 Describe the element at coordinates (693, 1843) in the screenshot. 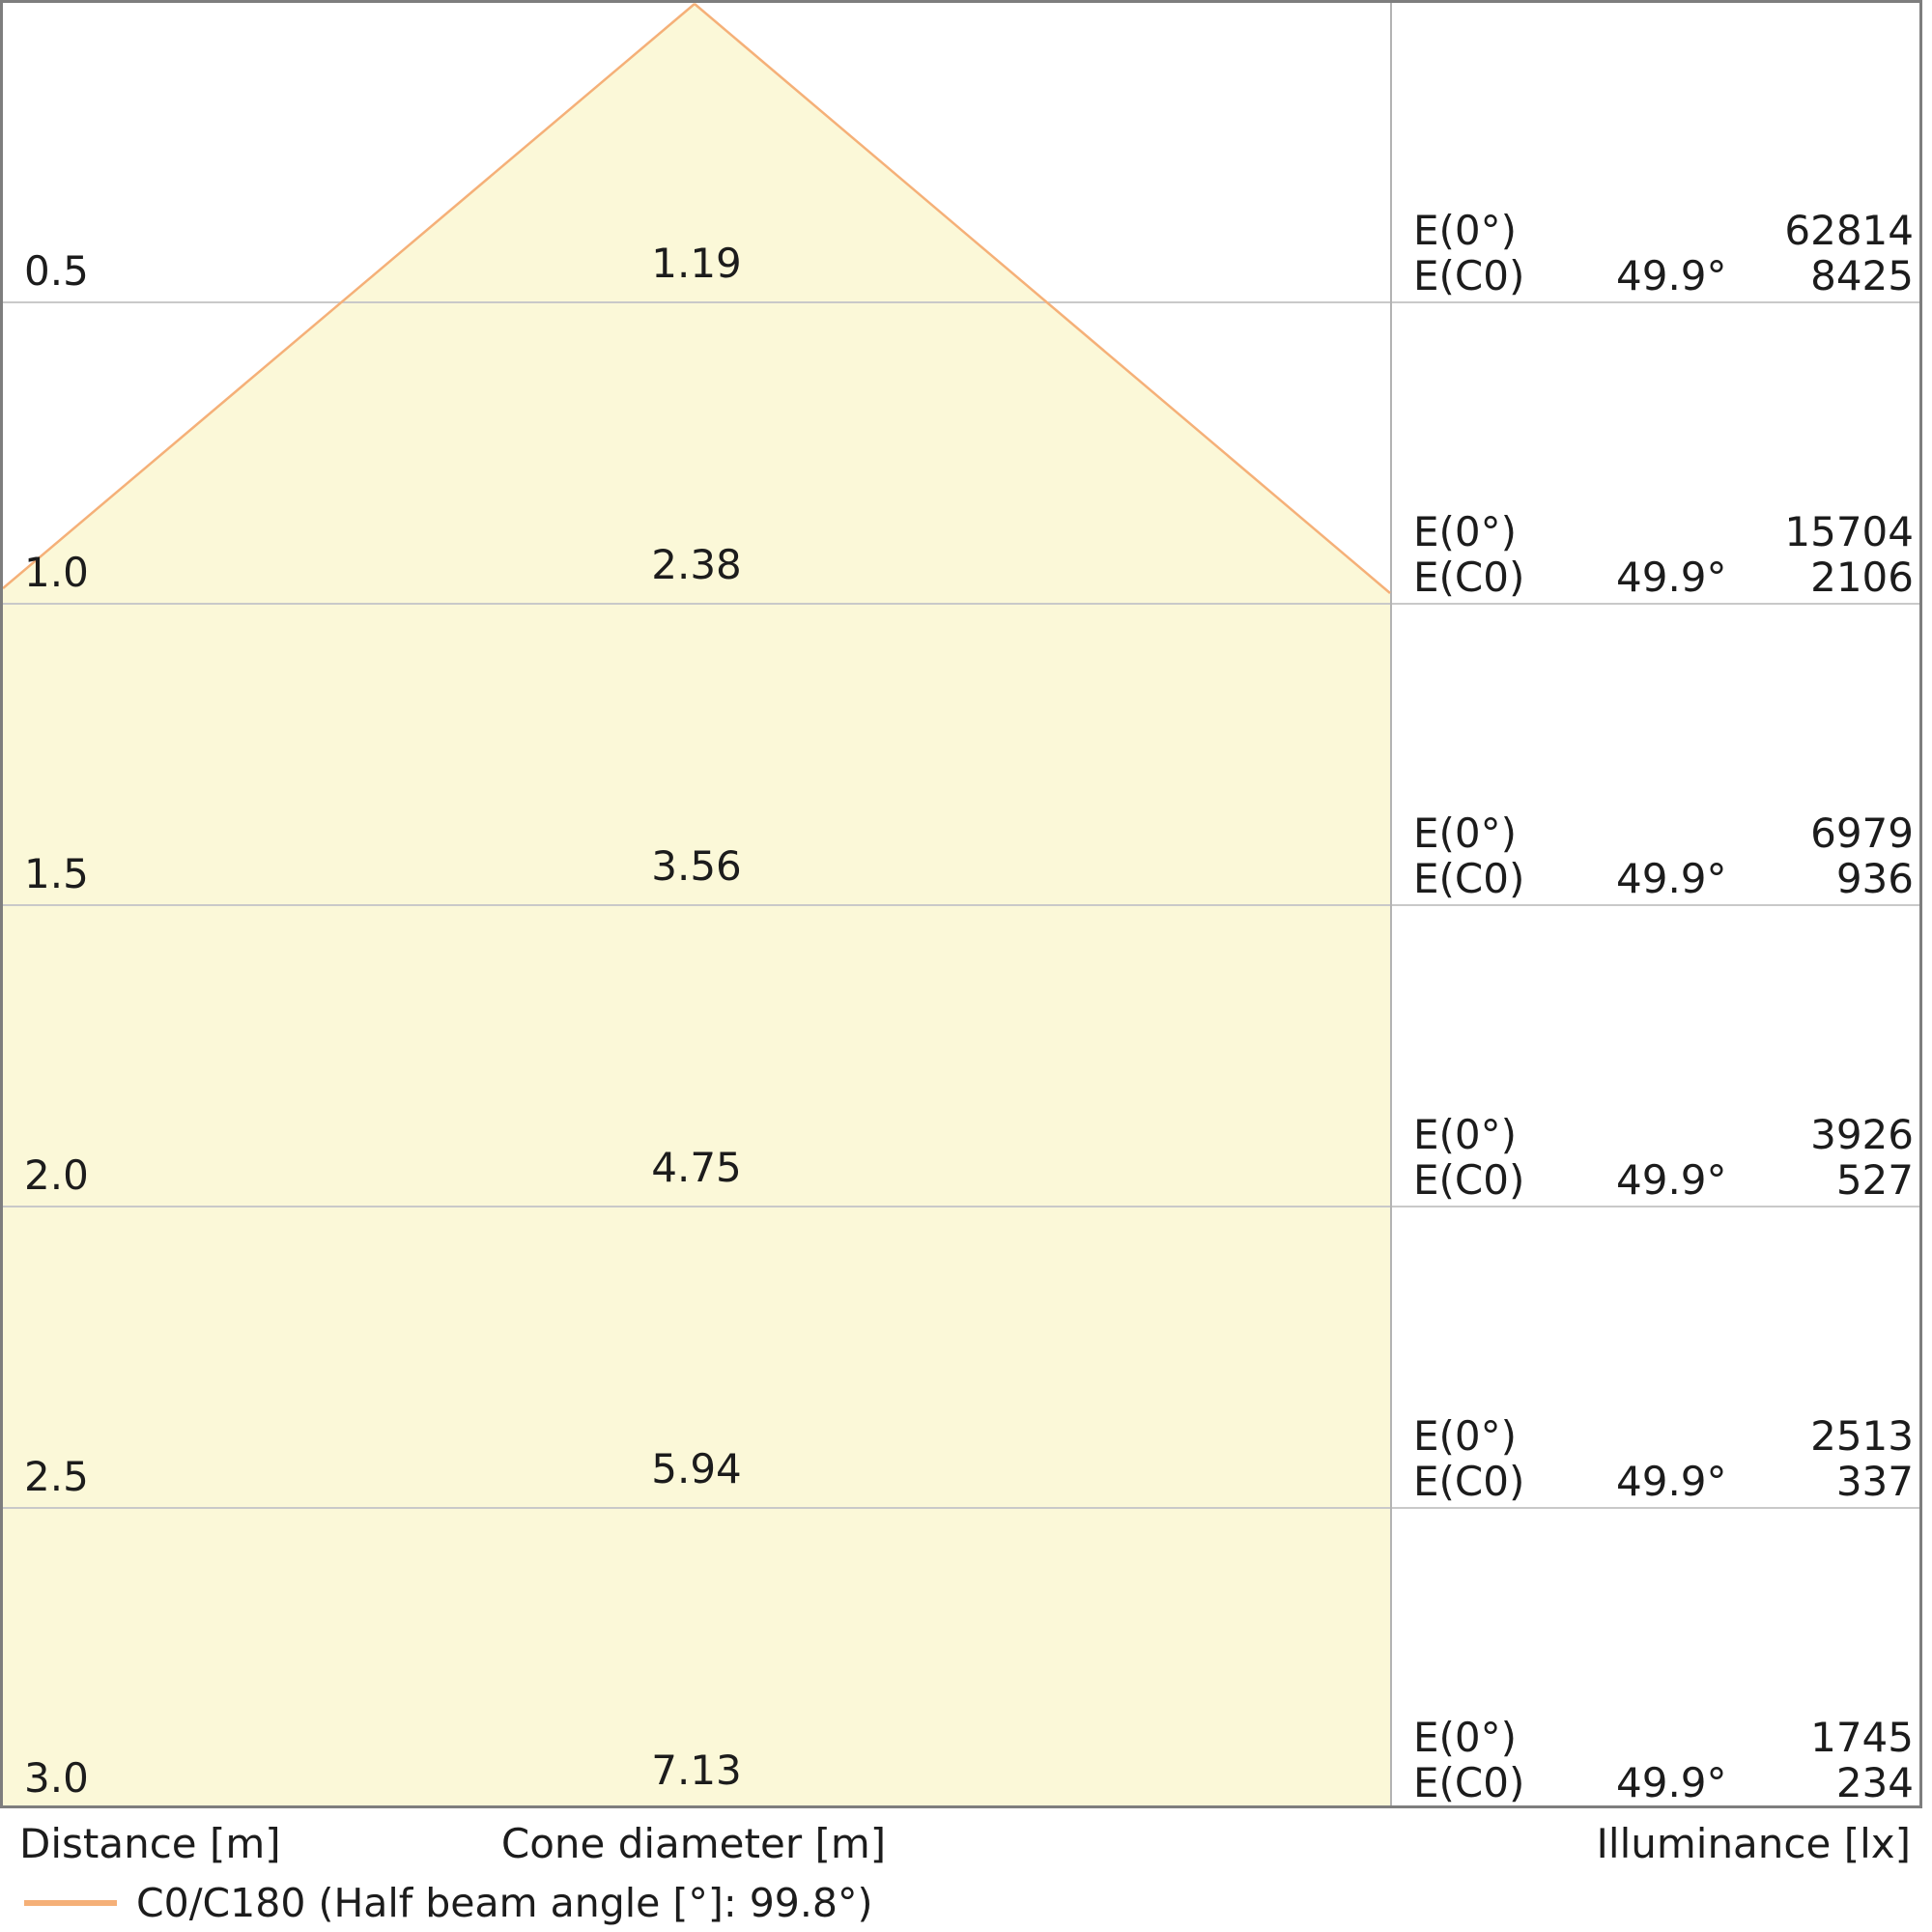

I see `cone-diameter-axis-label: Cone diameter [m]` at that location.